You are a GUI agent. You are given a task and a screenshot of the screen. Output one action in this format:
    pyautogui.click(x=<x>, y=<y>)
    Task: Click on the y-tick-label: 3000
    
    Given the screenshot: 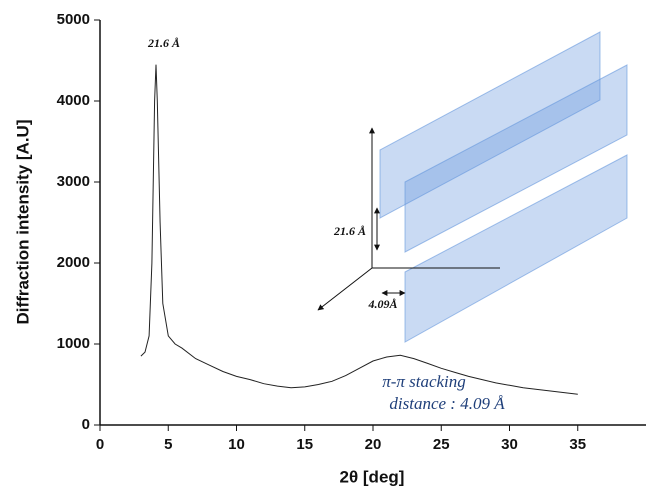 What is the action you would take?
    pyautogui.click(x=73, y=181)
    